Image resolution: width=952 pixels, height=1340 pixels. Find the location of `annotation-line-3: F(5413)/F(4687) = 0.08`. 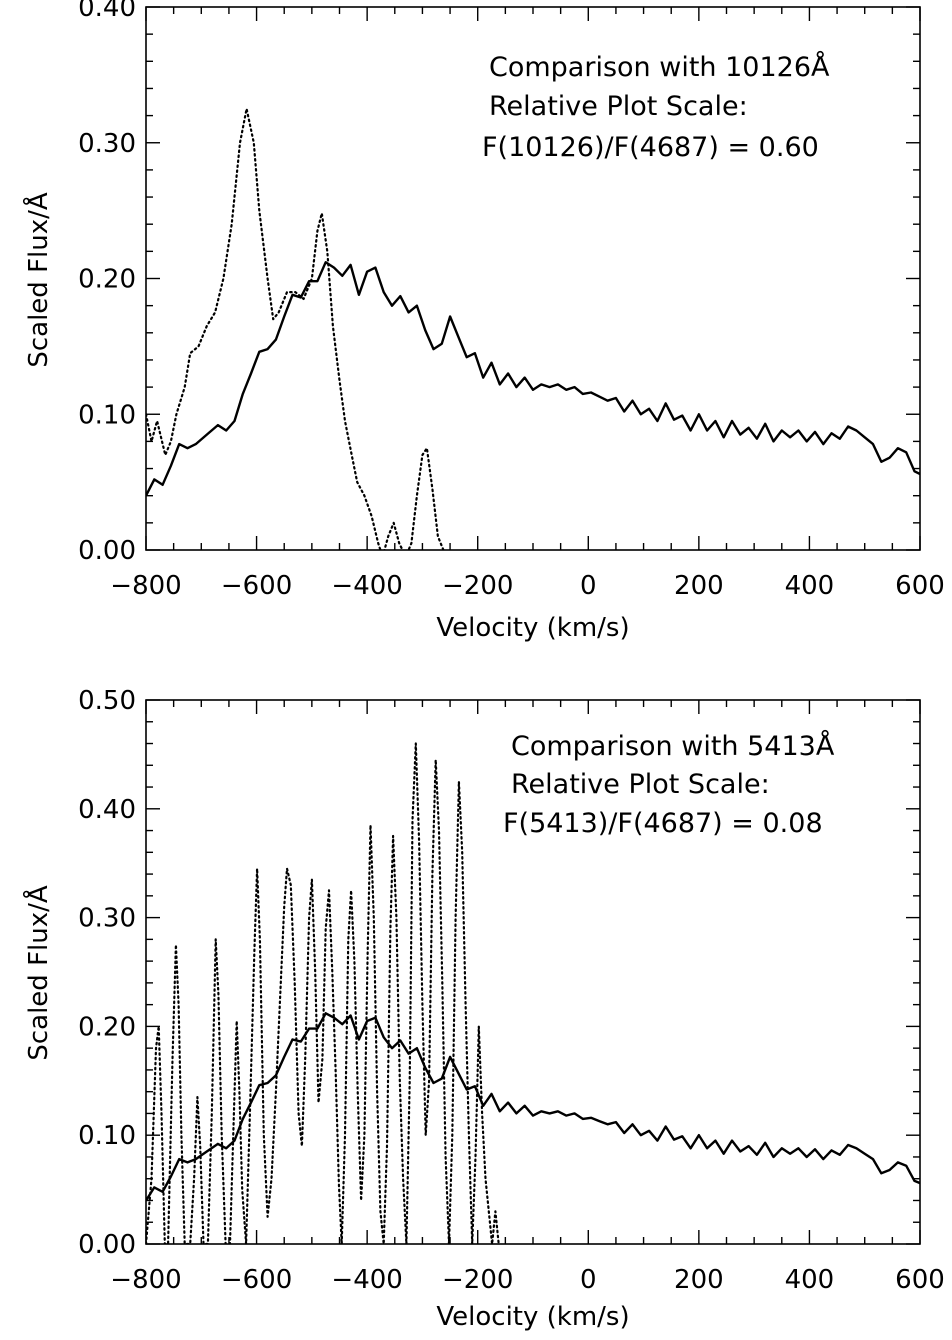

annotation-line-3: F(5413)/F(4687) = 0.08 is located at coordinates (663, 823).